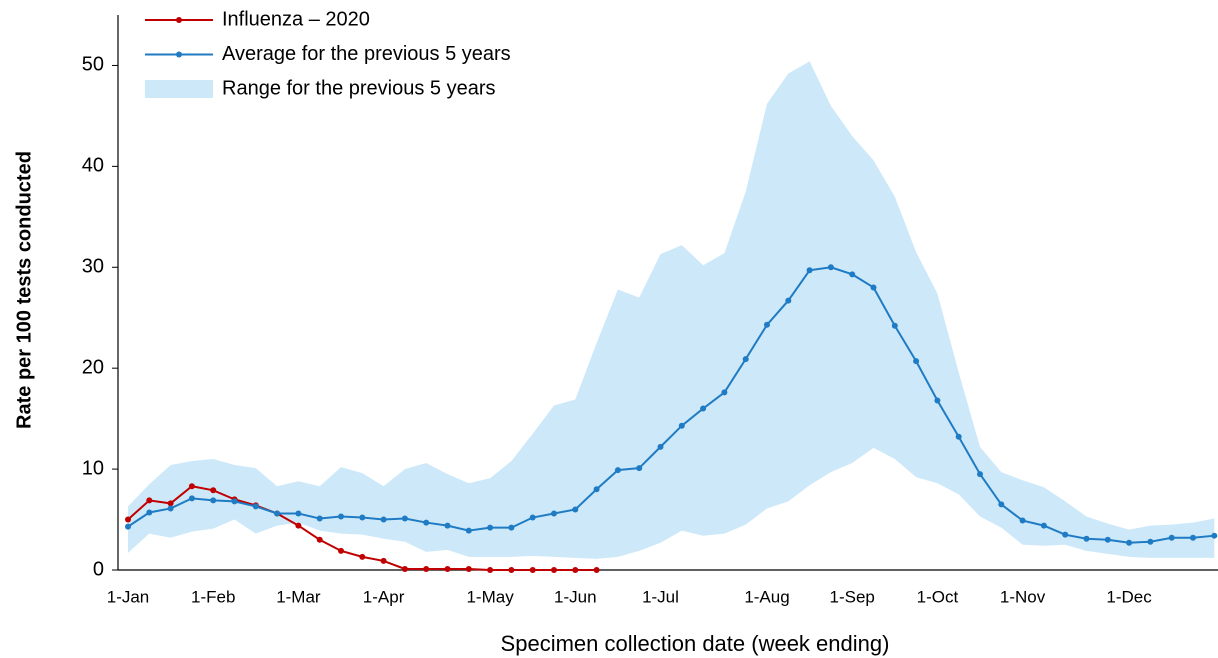  What do you see at coordinates (766, 596) in the screenshot?
I see `x-tick-label: 1-Aug` at bounding box center [766, 596].